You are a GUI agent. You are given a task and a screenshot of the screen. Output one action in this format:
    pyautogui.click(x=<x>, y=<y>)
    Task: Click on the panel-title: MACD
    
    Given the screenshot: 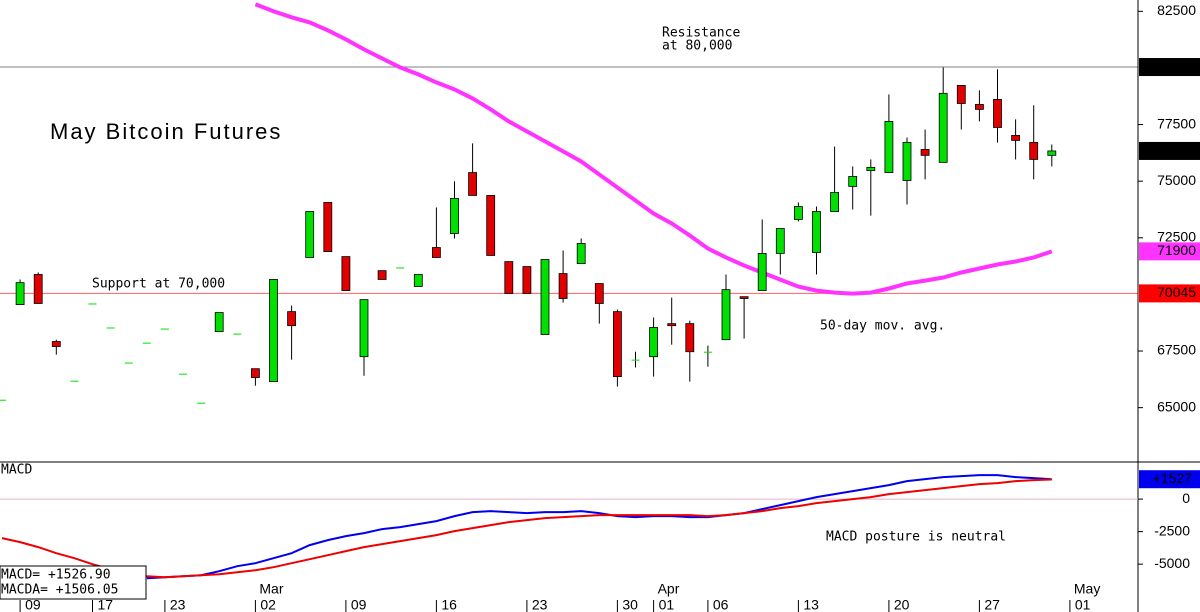 What is the action you would take?
    pyautogui.click(x=16, y=470)
    